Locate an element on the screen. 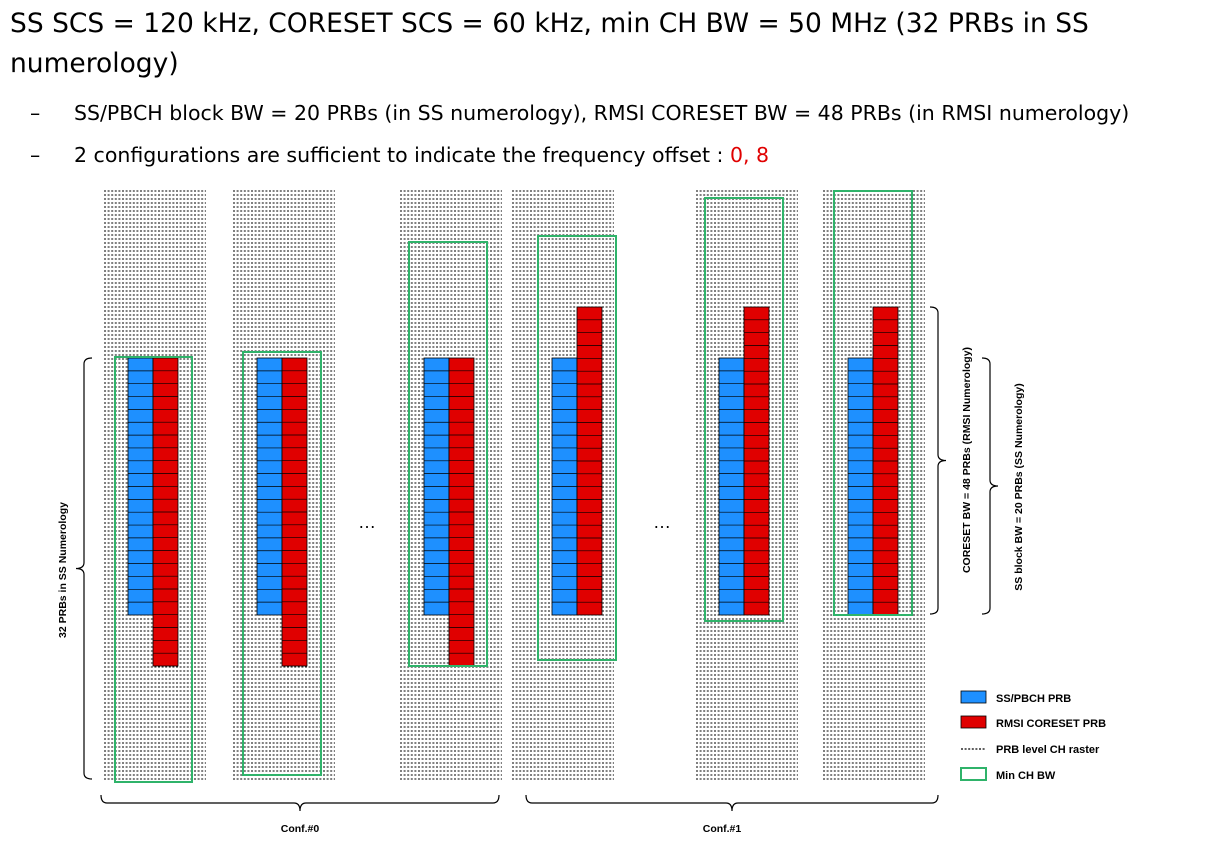 This screenshot has width=1229, height=848. legend-label-minbw: Min CH BW is located at coordinates (1026, 776).